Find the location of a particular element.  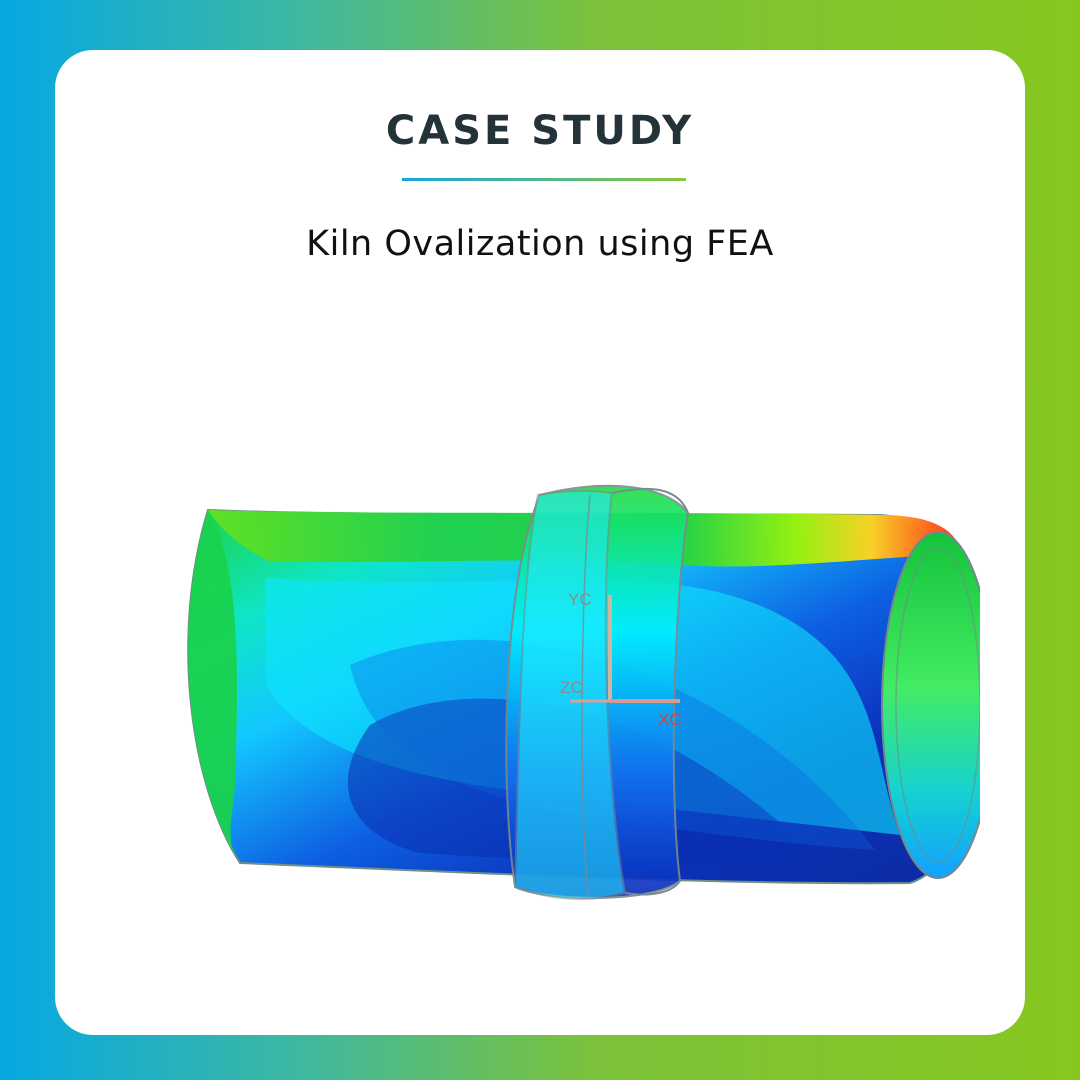

case-study-label: CASE STUDY is located at coordinates (540, 131).